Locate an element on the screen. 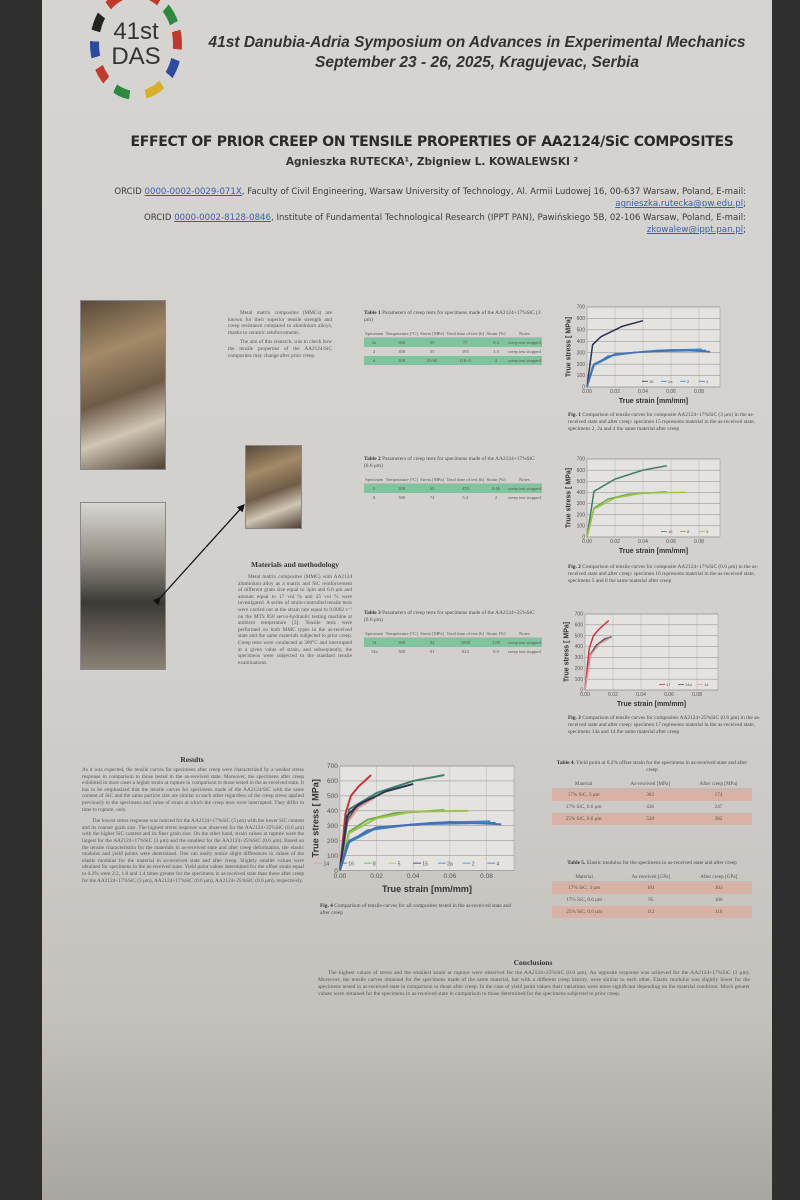 This screenshot has height=1200, width=800. logo-text-line1: 41st is located at coordinates (136, 31).